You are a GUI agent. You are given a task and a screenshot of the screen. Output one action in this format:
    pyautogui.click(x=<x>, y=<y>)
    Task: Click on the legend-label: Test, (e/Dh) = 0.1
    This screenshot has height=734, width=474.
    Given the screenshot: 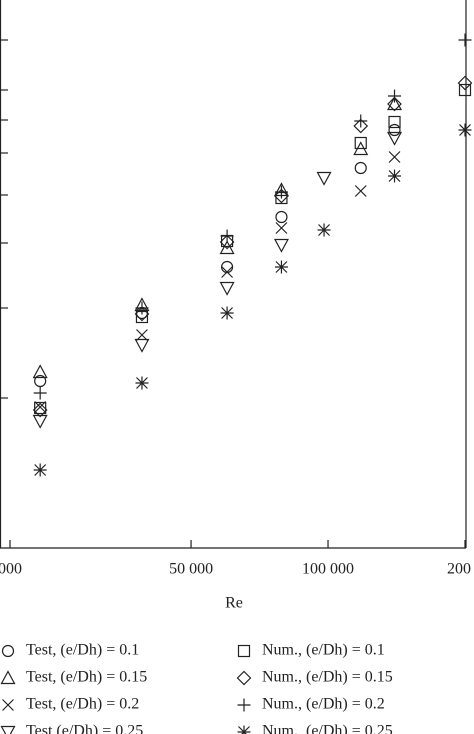 What is the action you would take?
    pyautogui.click(x=82, y=650)
    